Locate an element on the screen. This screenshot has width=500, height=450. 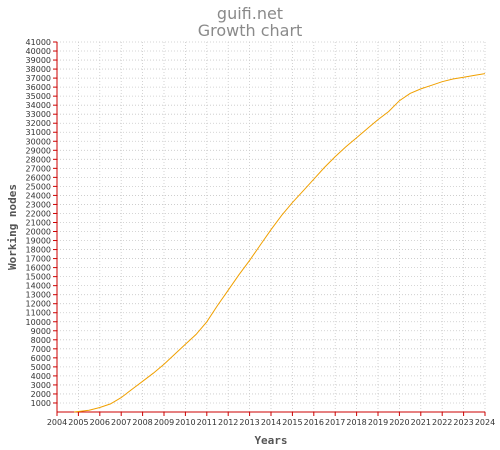
y-tick-label: 17000 is located at coordinates (38, 259).